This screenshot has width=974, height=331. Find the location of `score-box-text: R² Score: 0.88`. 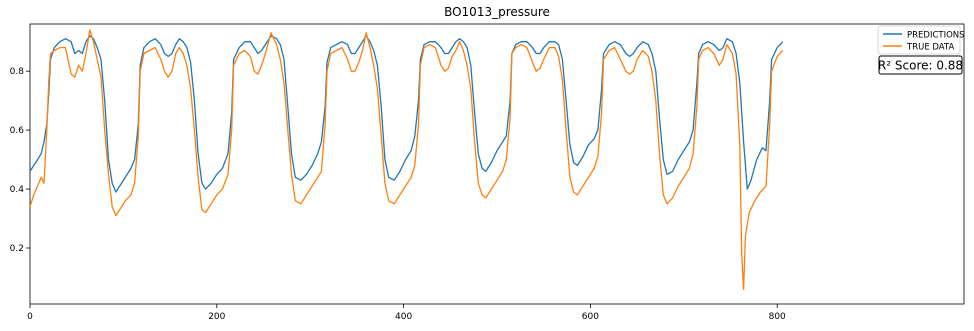

score-box-text: R² Score: 0.88 is located at coordinates (920, 66).